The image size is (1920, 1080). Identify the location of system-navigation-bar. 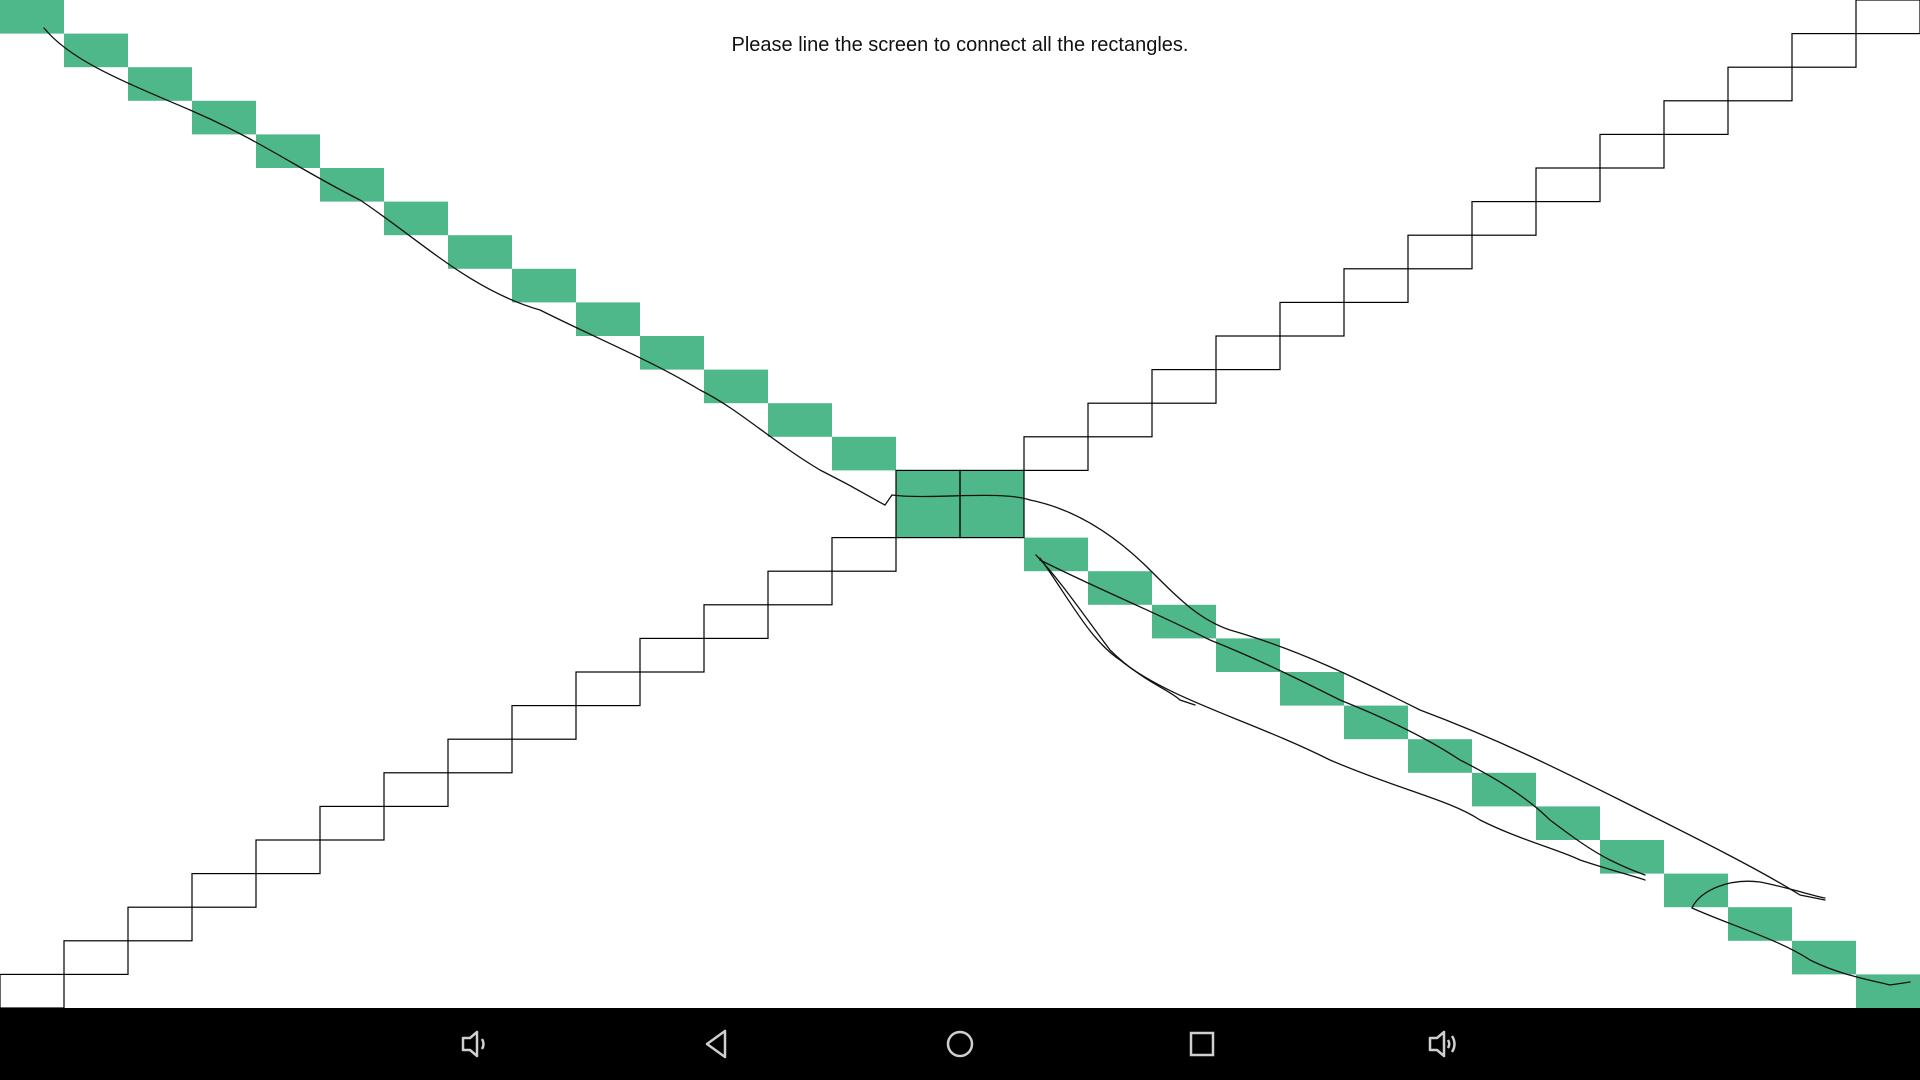
(960, 1044).